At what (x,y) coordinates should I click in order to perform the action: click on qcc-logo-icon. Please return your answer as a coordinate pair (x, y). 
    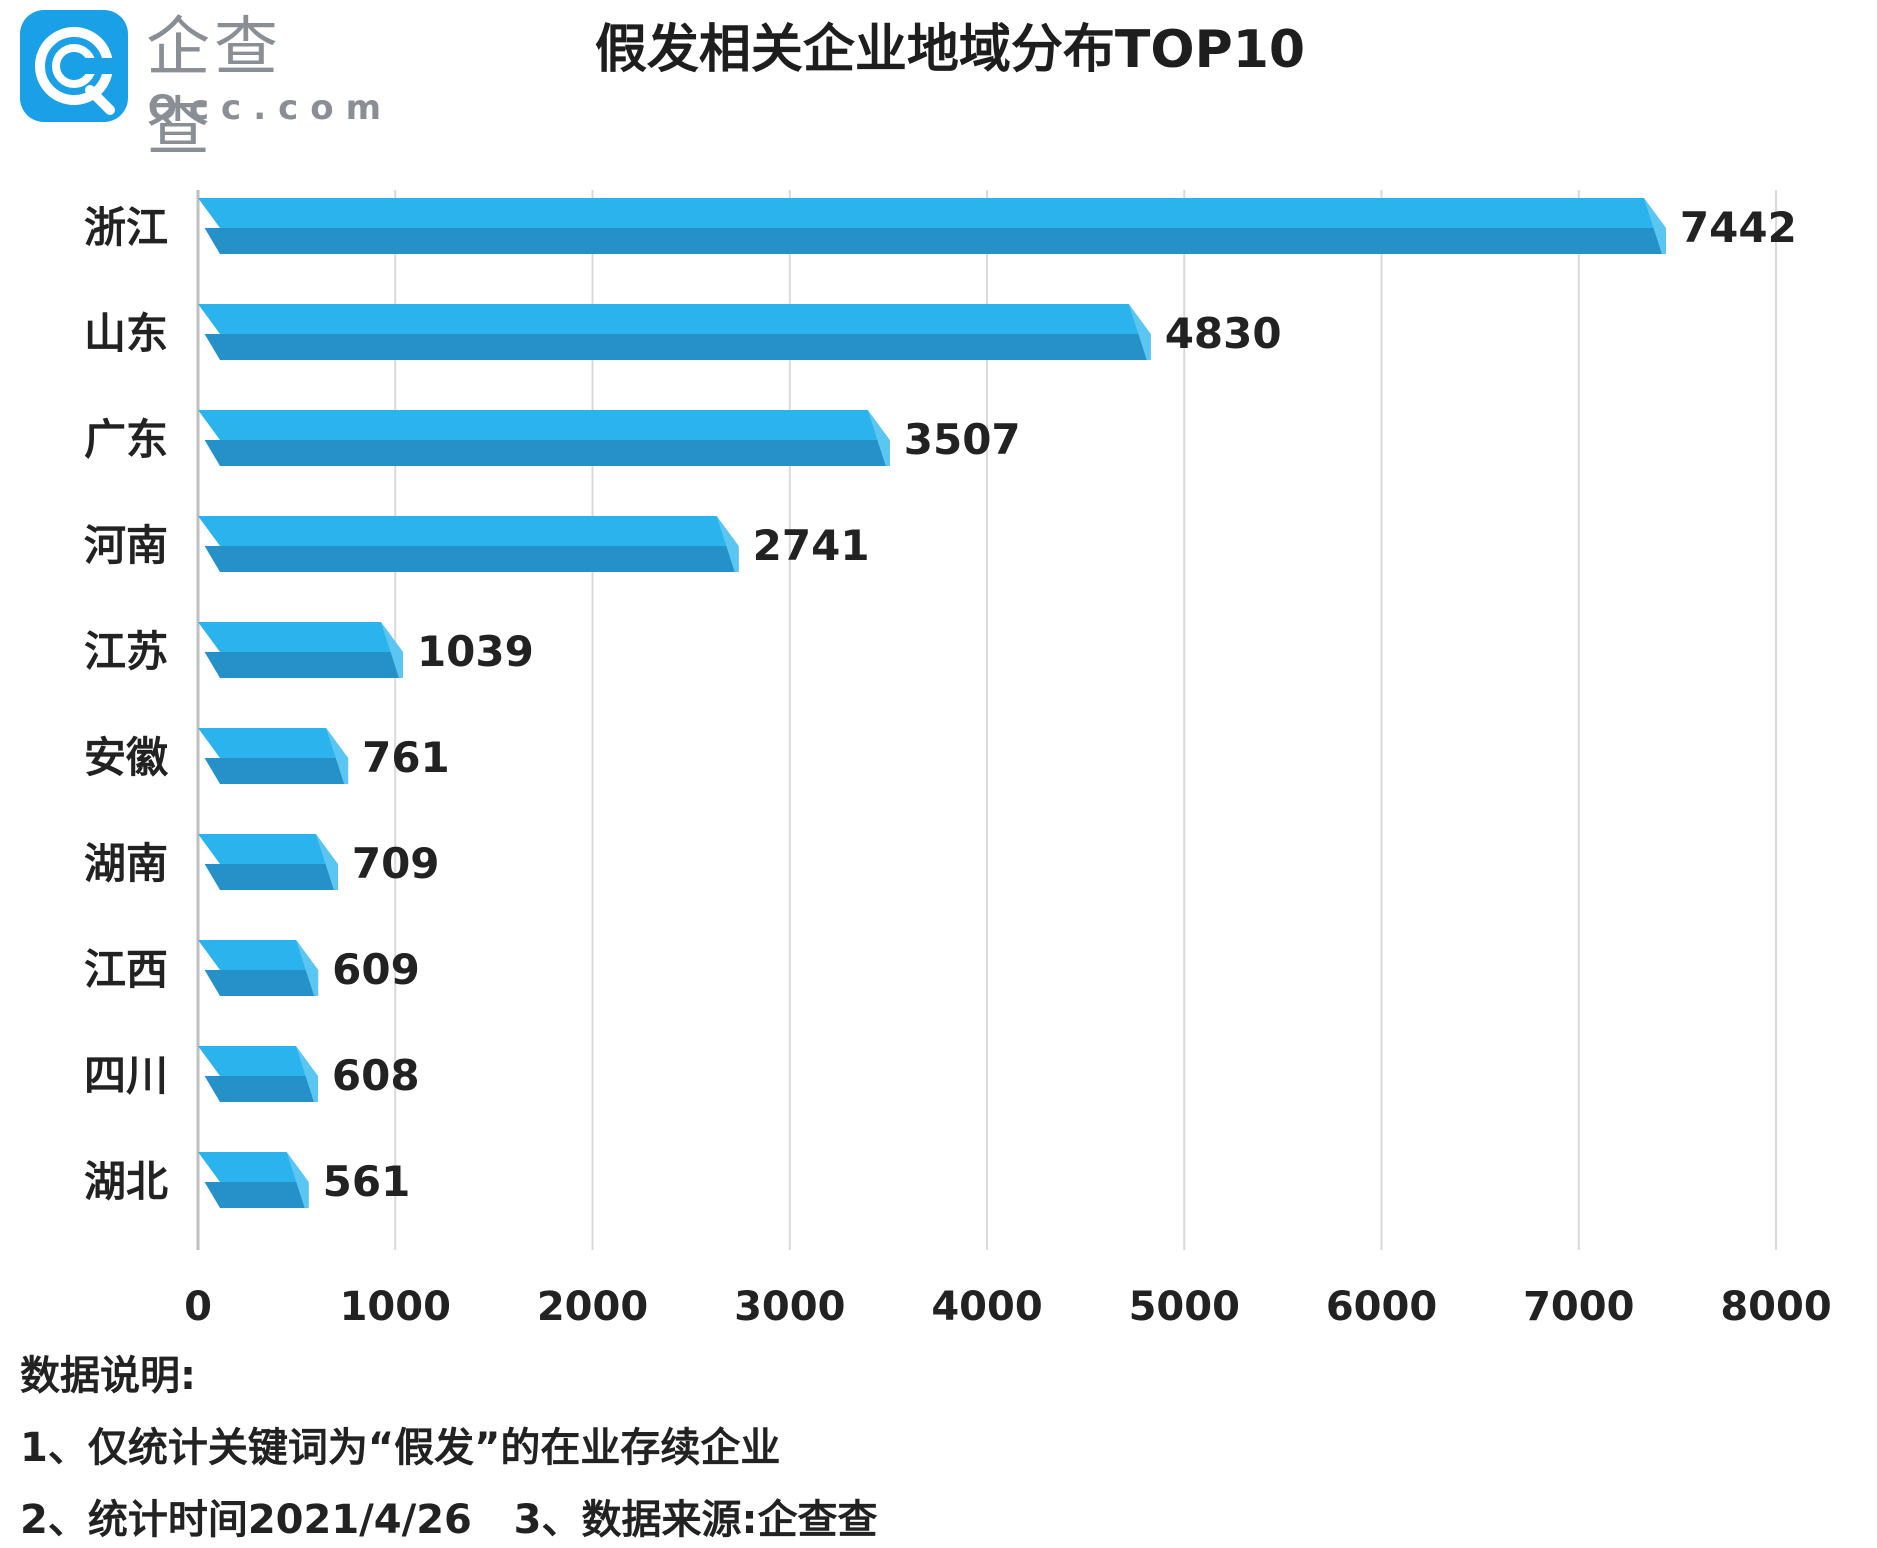
    Looking at the image, I should click on (74, 66).